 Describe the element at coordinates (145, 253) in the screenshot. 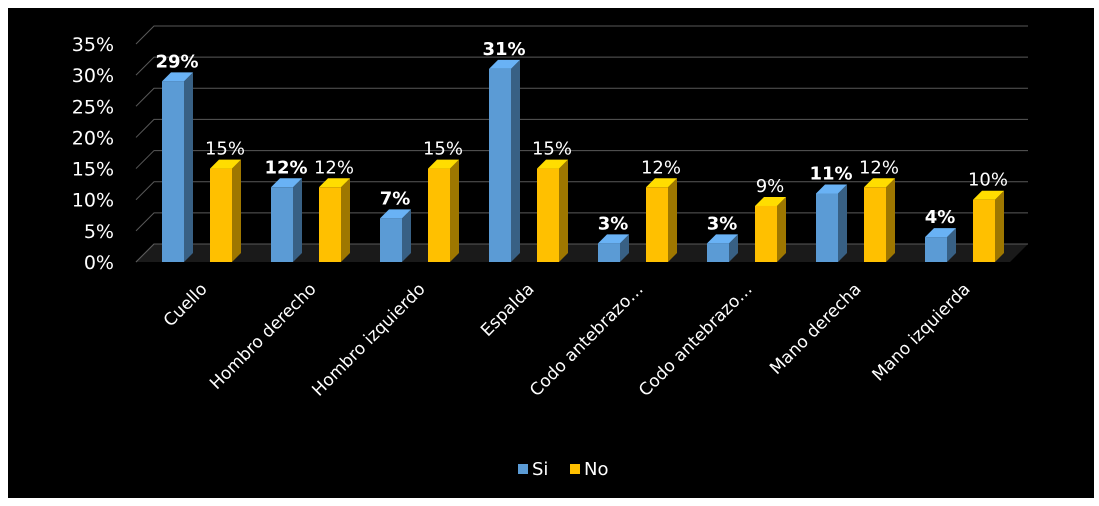

I see `axis-corner` at that location.